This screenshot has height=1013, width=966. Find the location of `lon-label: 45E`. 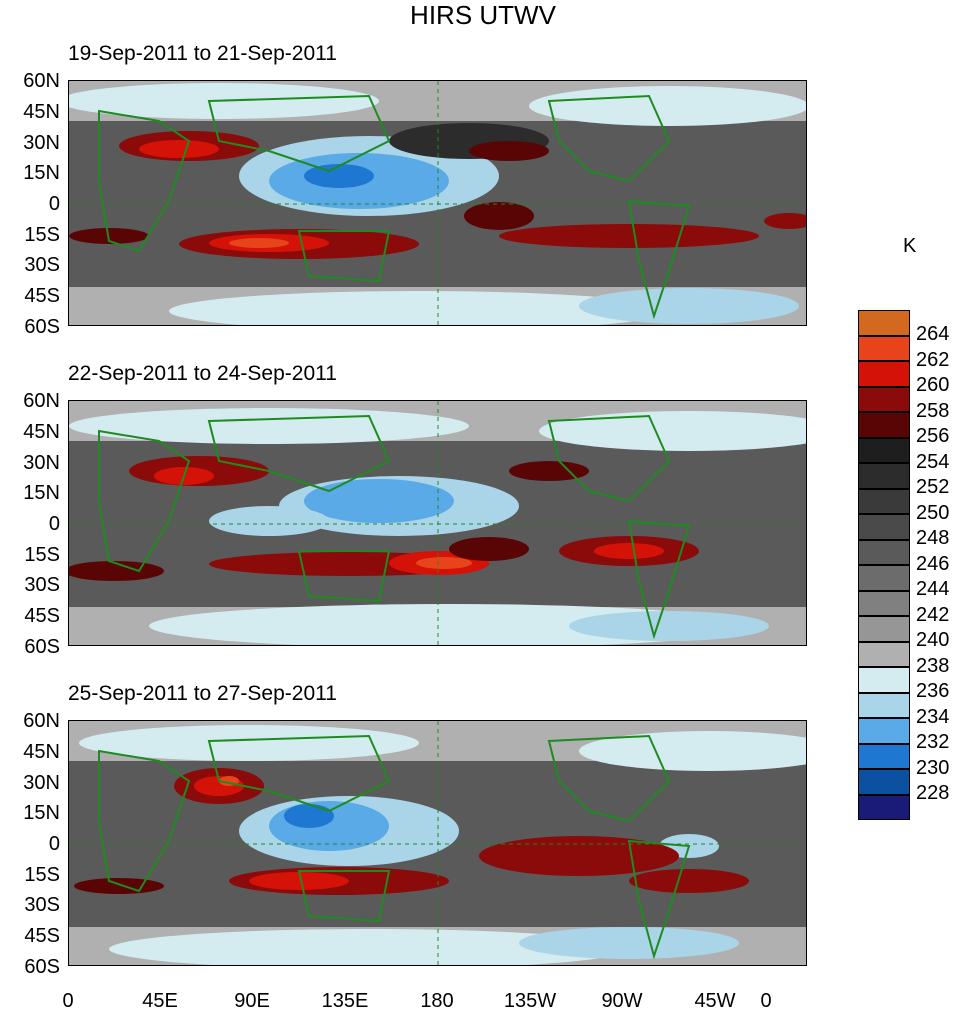

lon-label: 45E is located at coordinates (160, 1001).